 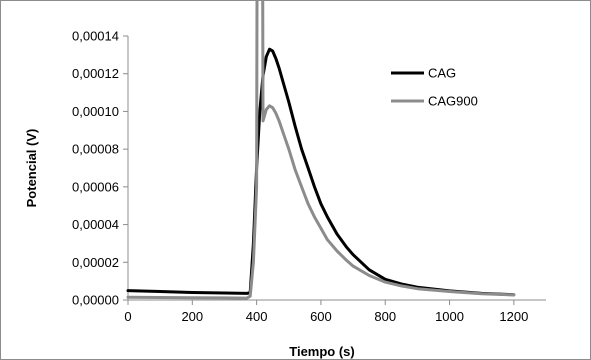 I want to click on y-tick-label: 0,00008, so click(x=95, y=149).